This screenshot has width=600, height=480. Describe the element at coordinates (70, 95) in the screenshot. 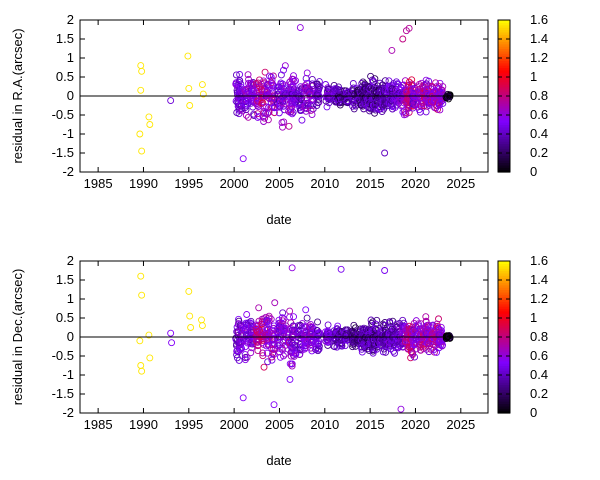

I see `y-tick-label: 0` at that location.